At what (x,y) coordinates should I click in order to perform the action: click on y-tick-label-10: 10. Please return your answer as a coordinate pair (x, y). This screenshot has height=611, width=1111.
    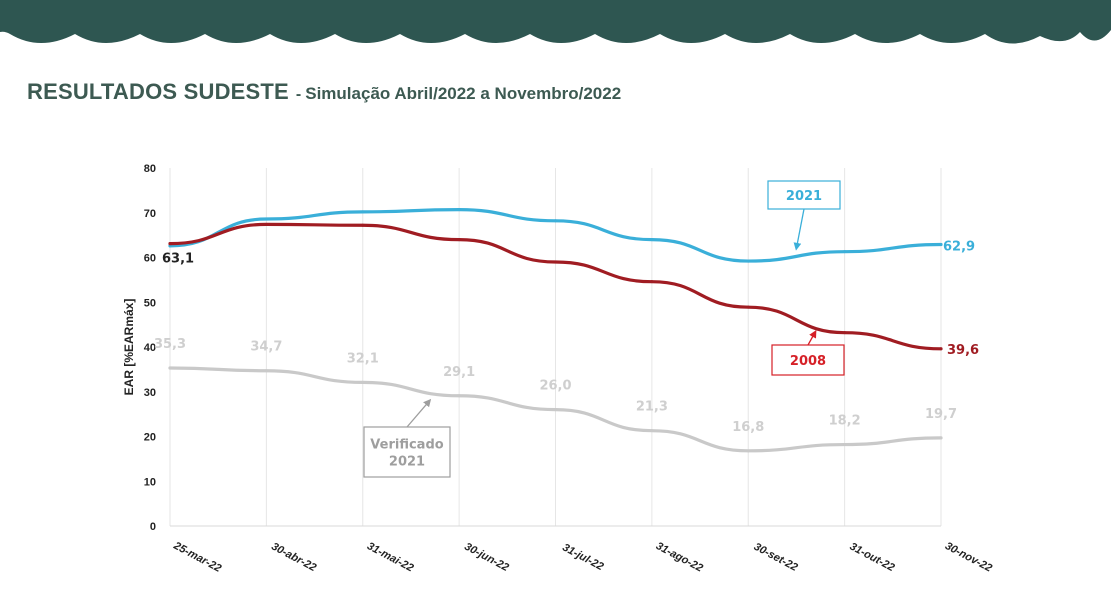
    Looking at the image, I should click on (150, 482).